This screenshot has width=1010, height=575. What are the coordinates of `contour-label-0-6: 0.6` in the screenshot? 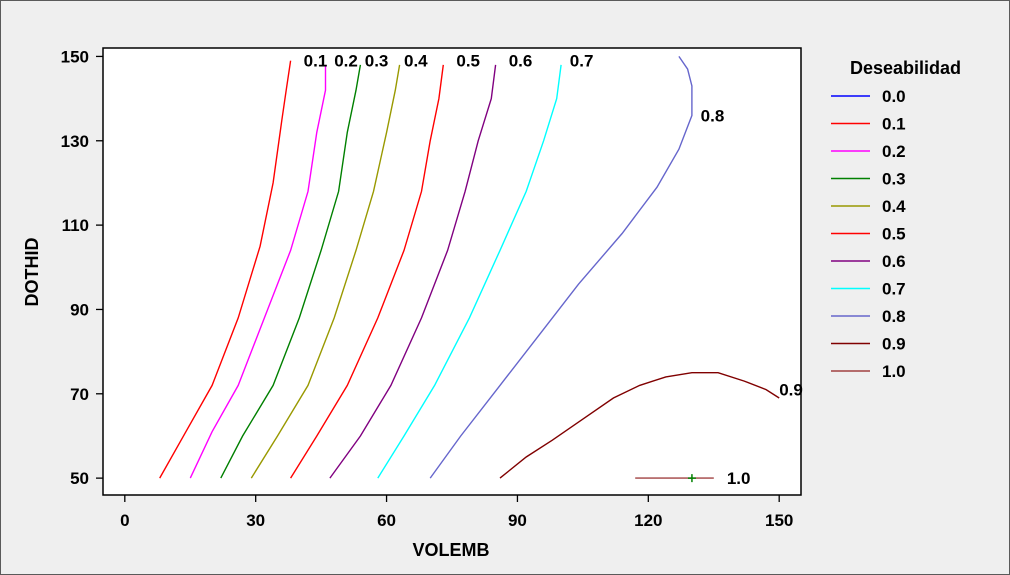 It's located at (521, 61).